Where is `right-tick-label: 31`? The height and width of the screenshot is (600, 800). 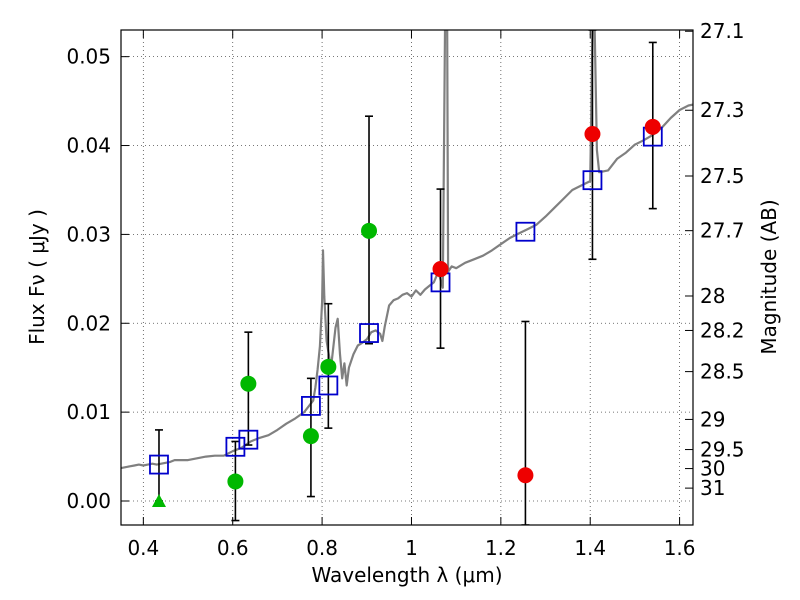 right-tick-label: 31 is located at coordinates (712, 488).